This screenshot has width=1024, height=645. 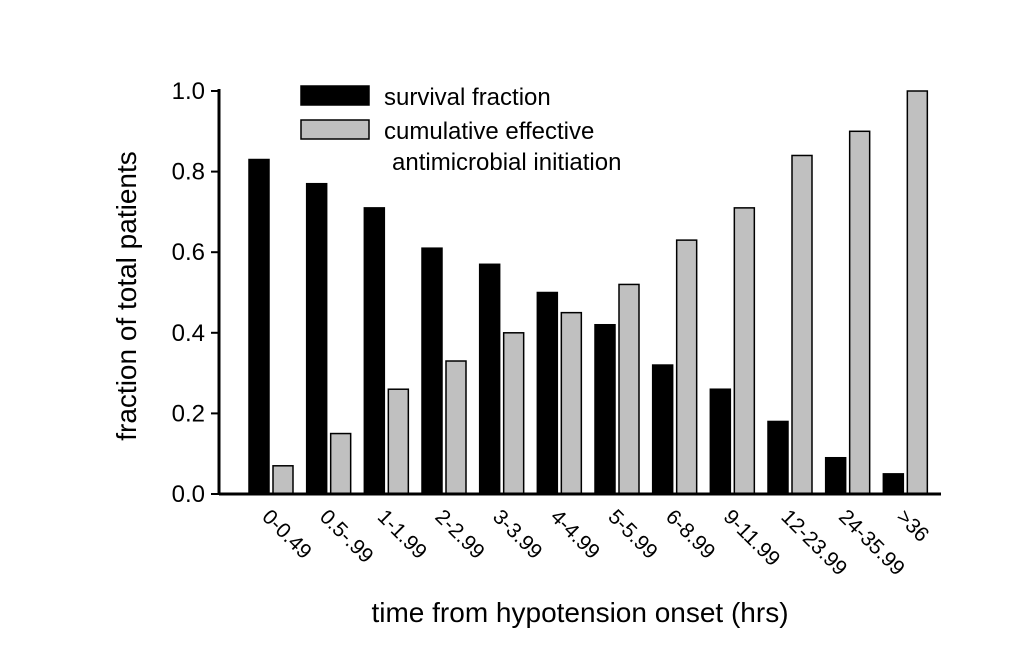 I want to click on x-tick-label: 3-3.99, so click(x=517, y=534).